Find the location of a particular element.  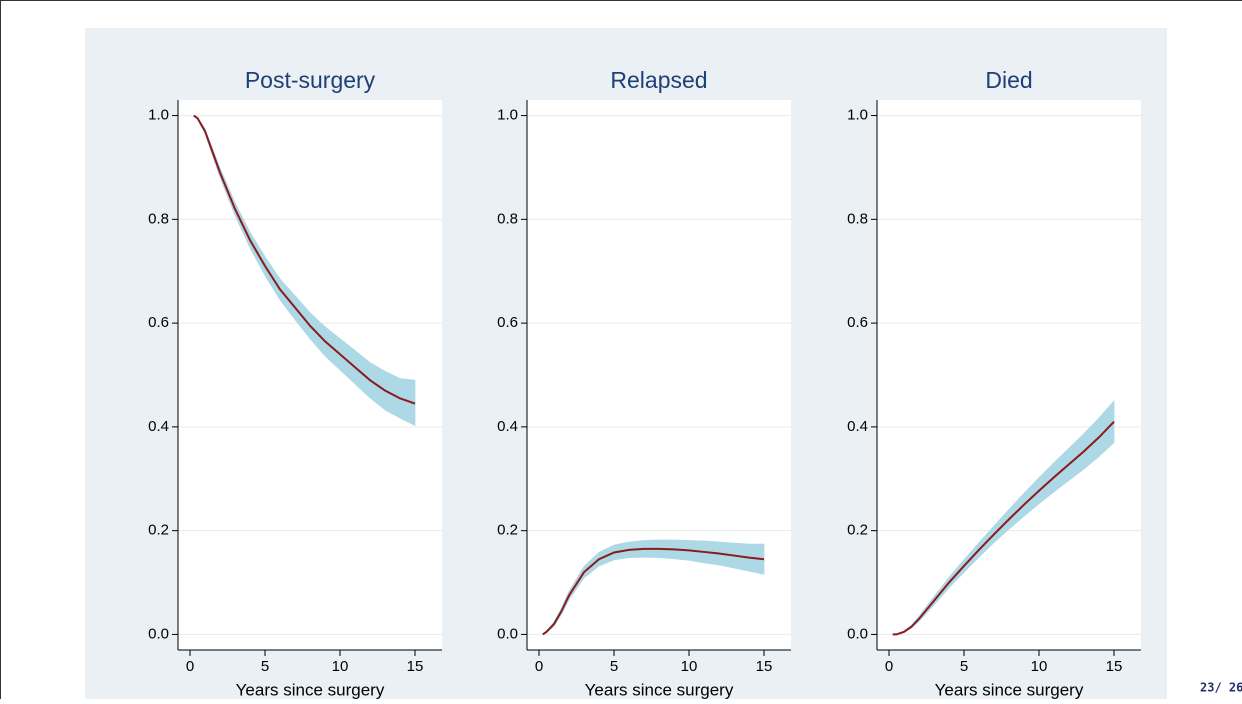

chart-title: Died is located at coordinates (1008, 80).